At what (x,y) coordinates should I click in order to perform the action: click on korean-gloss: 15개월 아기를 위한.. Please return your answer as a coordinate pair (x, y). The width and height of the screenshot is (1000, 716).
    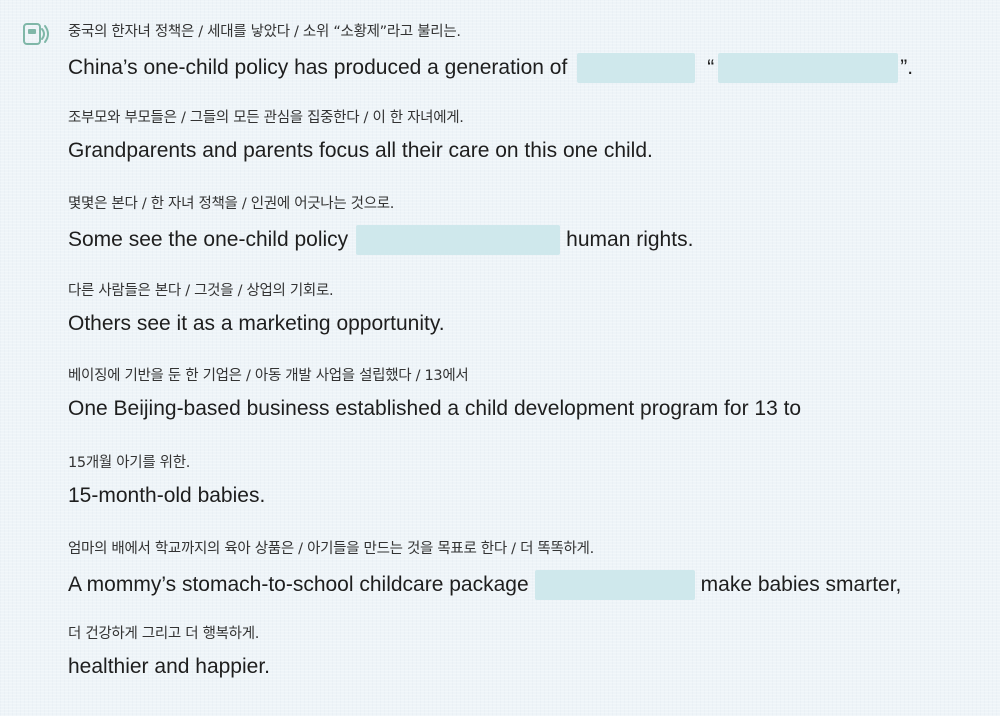
    Looking at the image, I should click on (129, 463).